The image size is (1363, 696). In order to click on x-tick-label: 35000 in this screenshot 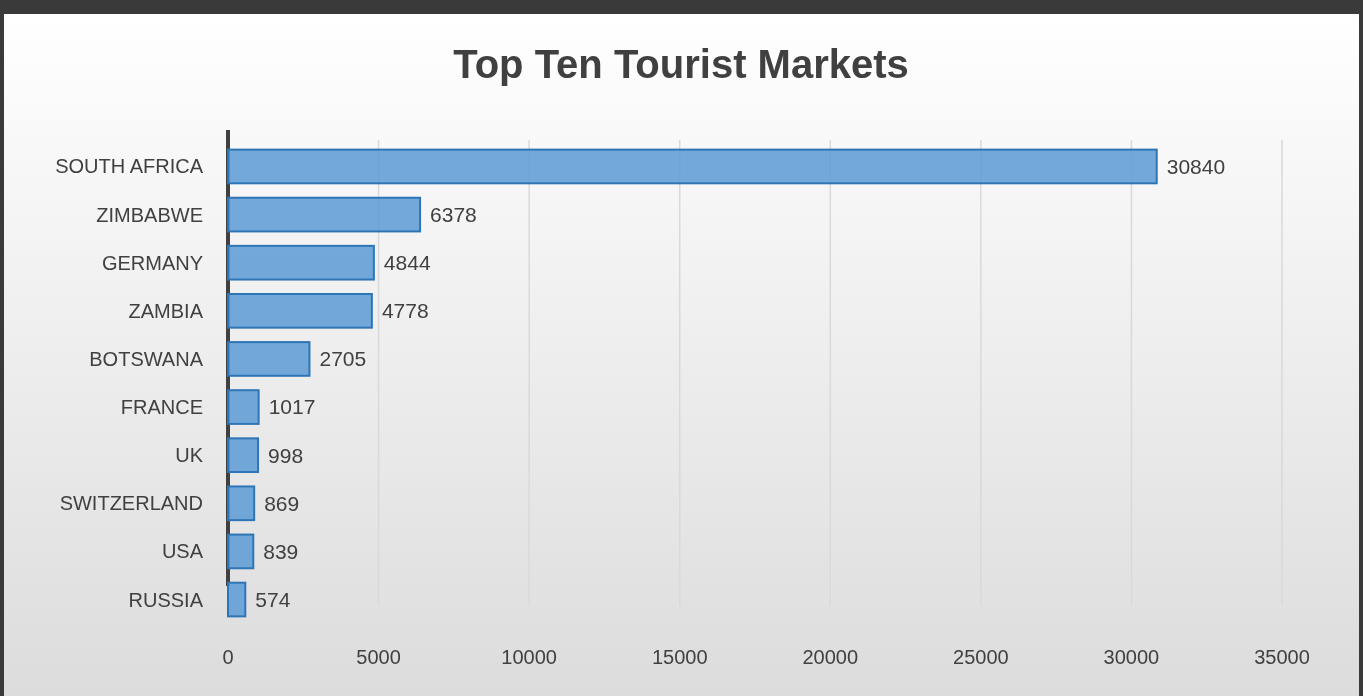, I will do `click(1282, 657)`.